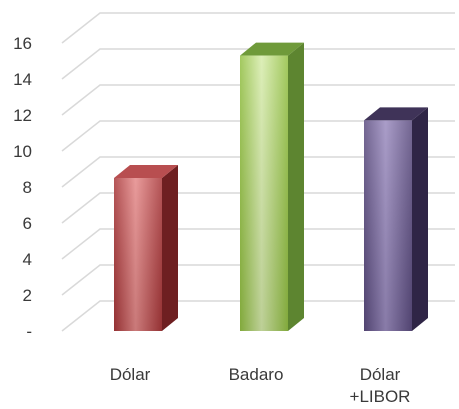 This screenshot has width=459, height=409. What do you see at coordinates (260, 385) in the screenshot?
I see `x-axis-category-labels: Dólar Badaro Dólar +LIBOR` at bounding box center [260, 385].